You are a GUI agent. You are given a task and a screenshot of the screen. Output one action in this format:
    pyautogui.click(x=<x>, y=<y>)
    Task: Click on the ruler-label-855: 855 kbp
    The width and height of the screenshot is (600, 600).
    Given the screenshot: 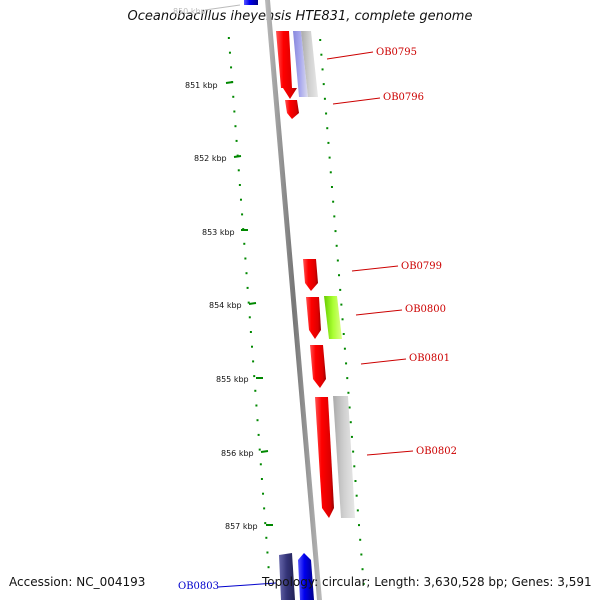 What is the action you would take?
    pyautogui.click(x=232, y=379)
    